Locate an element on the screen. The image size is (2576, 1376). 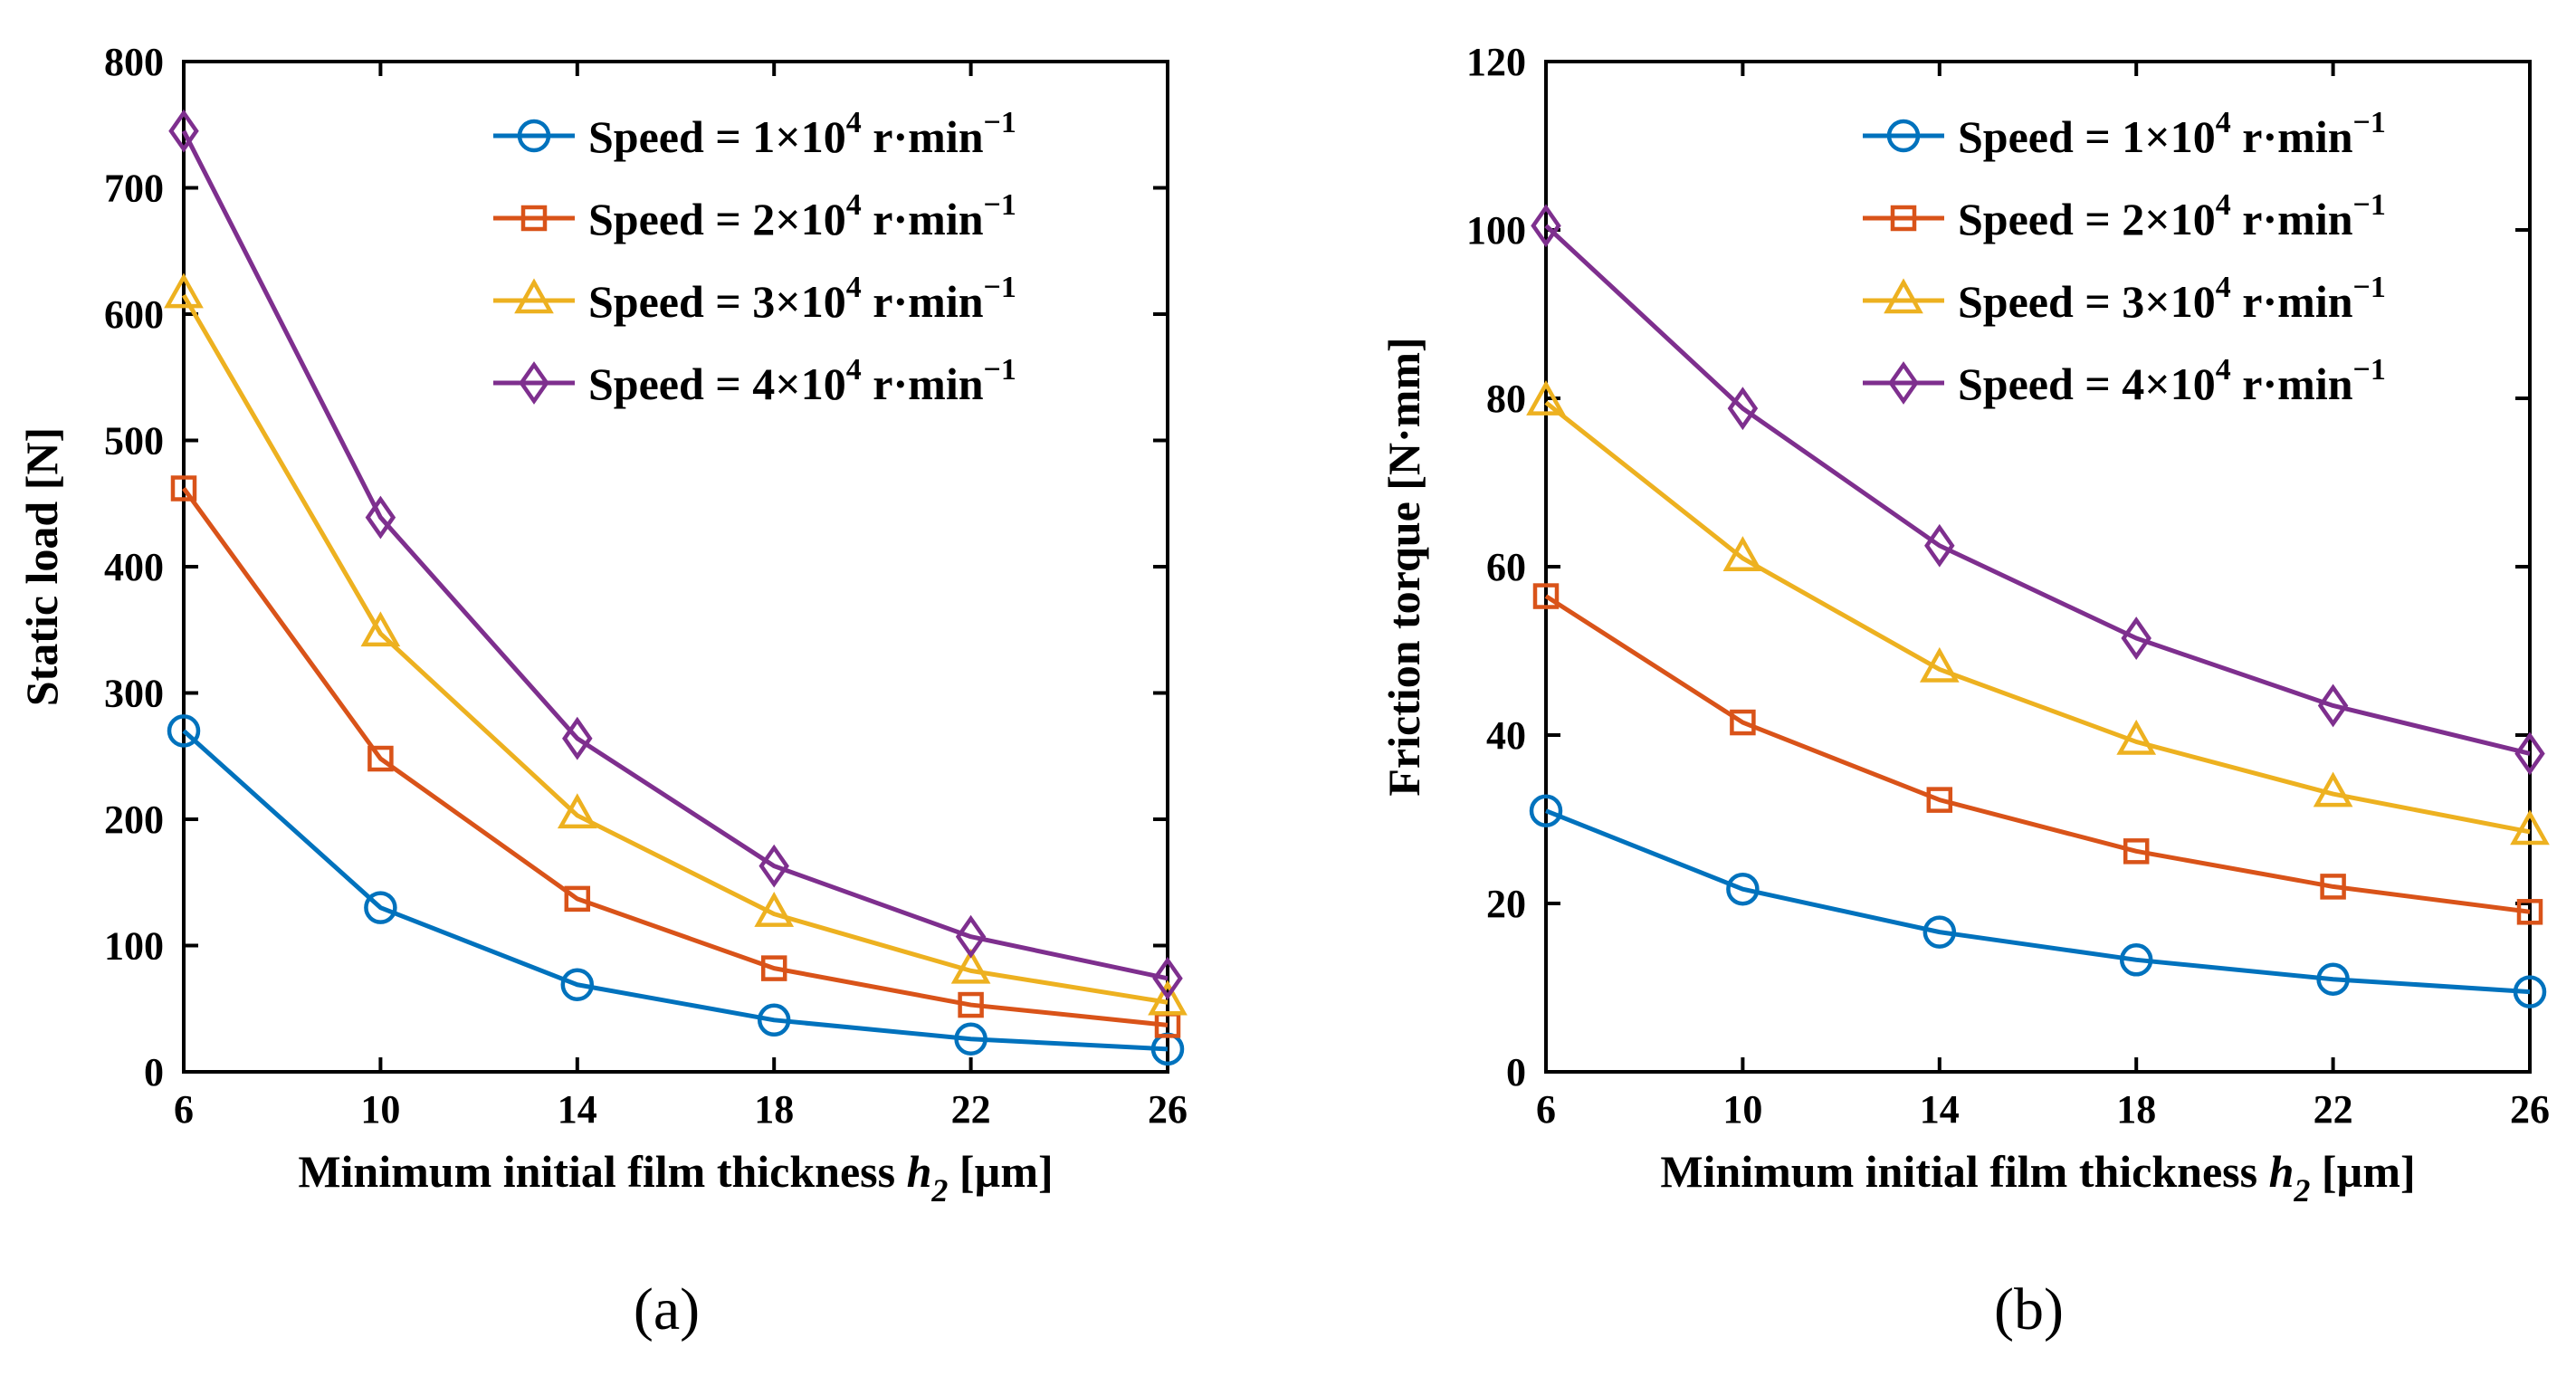
x-axis-label: Minimum initial film thickness h2 [µm] is located at coordinates (2037, 1177).